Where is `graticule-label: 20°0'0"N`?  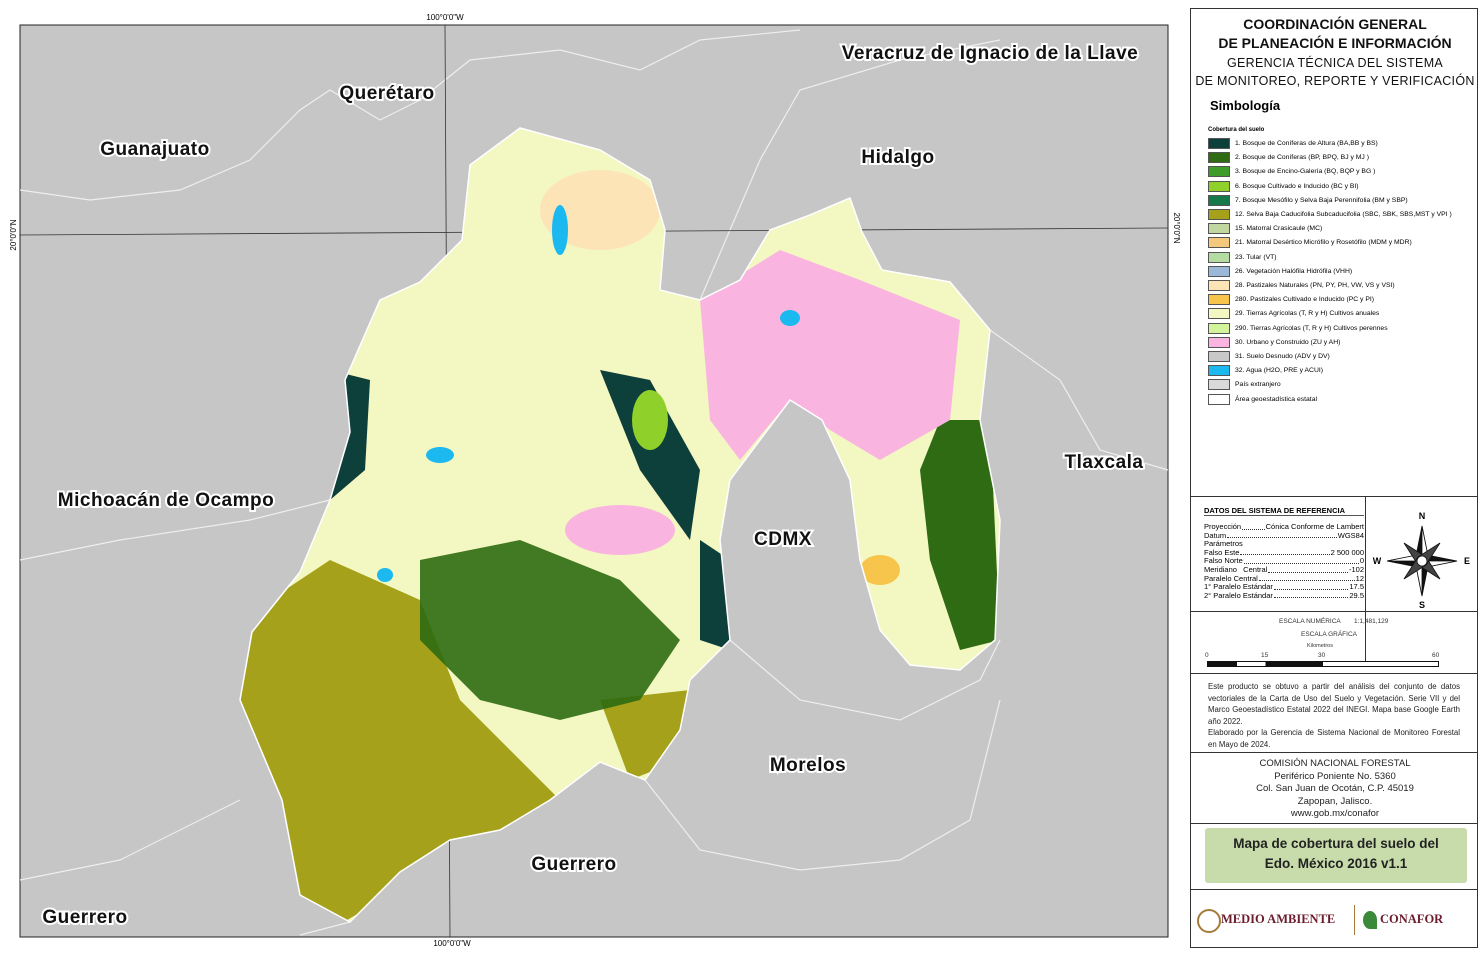
graticule-label: 20°0'0"N is located at coordinates (1176, 227).